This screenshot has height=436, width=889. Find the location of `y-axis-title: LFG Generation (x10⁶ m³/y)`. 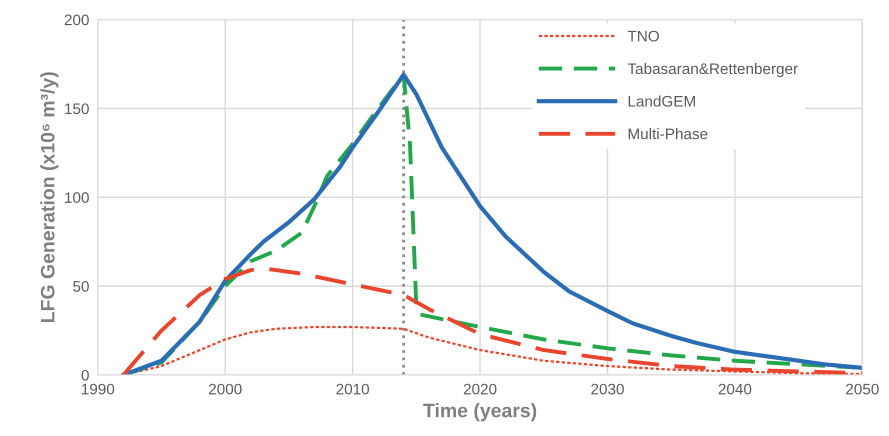

y-axis-title: LFG Generation (x10⁶ m³/y) is located at coordinates (49, 197).